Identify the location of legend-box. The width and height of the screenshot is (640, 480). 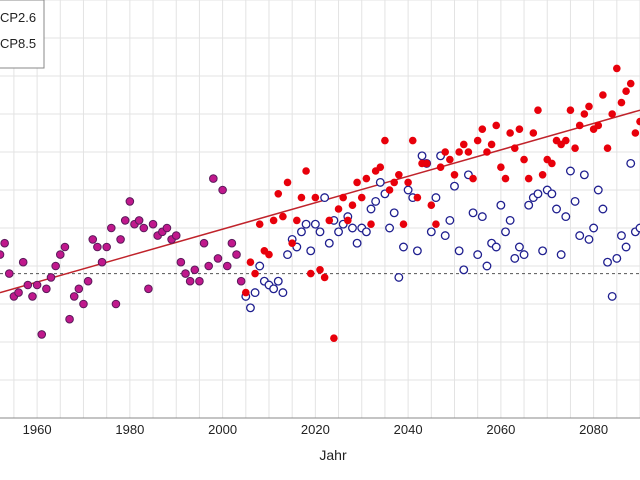
(22, 34).